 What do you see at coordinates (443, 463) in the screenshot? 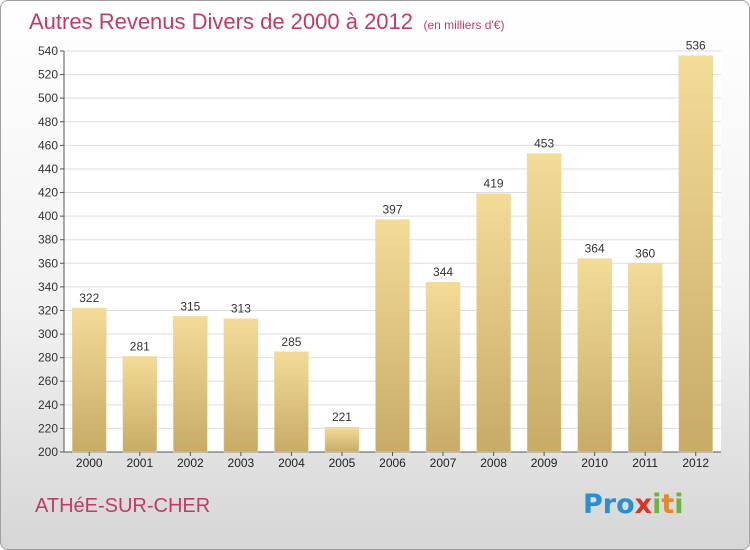
I see `x-tick-label: 2007` at bounding box center [443, 463].